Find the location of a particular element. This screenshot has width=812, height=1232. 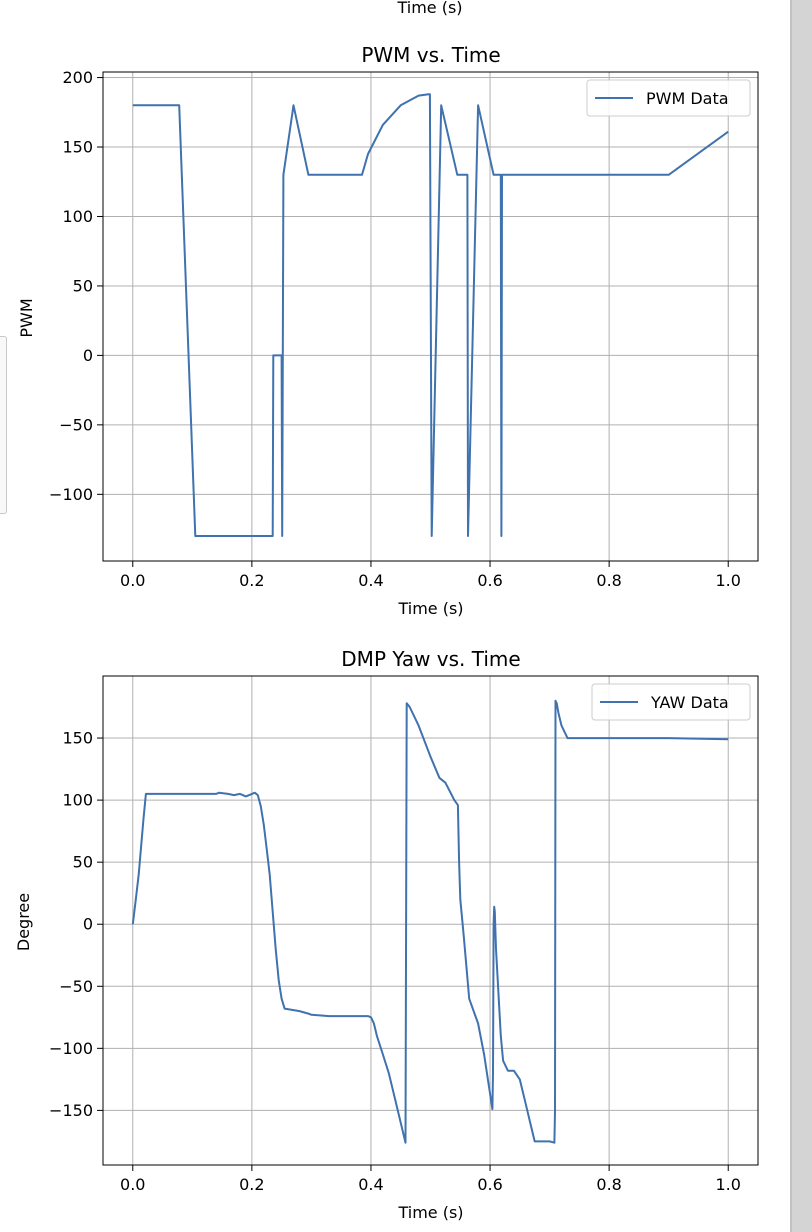

y-axis-ticks: 200 150 100 50 0 −50 −100 is located at coordinates (76, 286).